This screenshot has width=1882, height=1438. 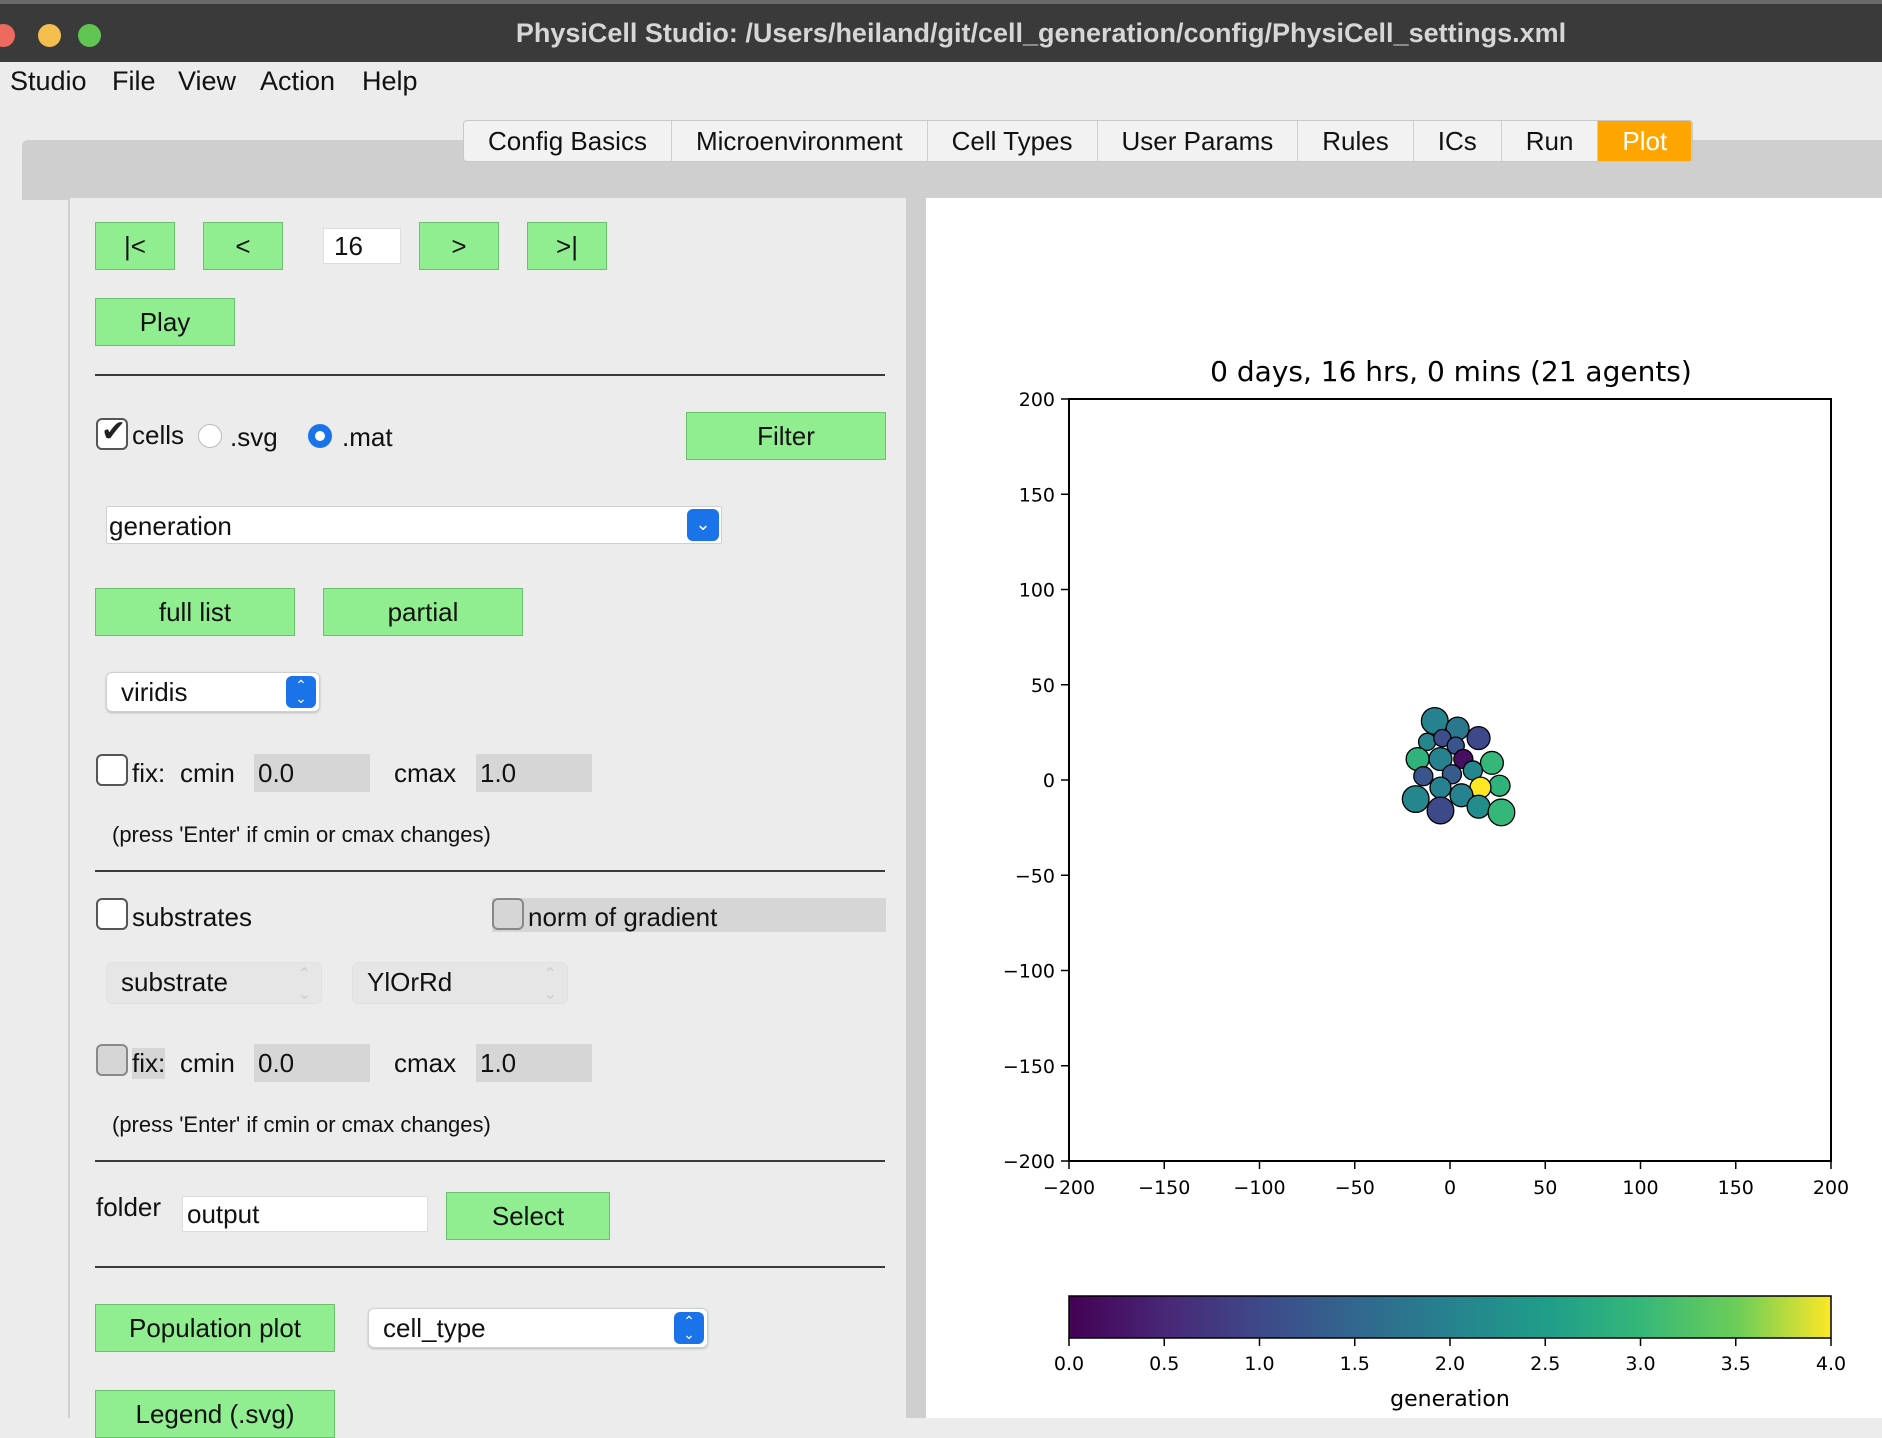 What do you see at coordinates (254, 437) in the screenshot?
I see `svg-radio-label: .svg` at bounding box center [254, 437].